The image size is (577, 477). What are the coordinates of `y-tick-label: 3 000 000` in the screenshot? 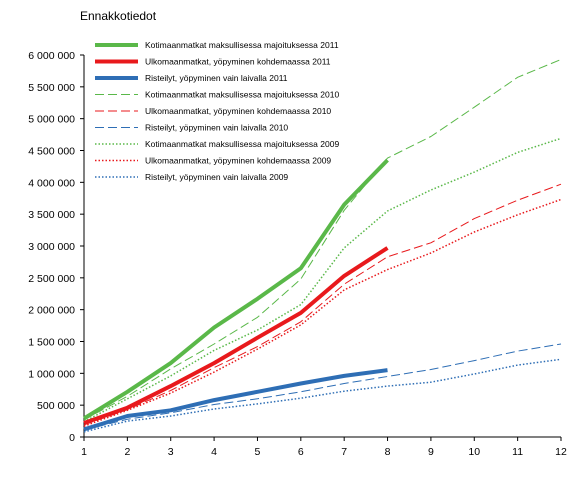 It's located at (51, 247).